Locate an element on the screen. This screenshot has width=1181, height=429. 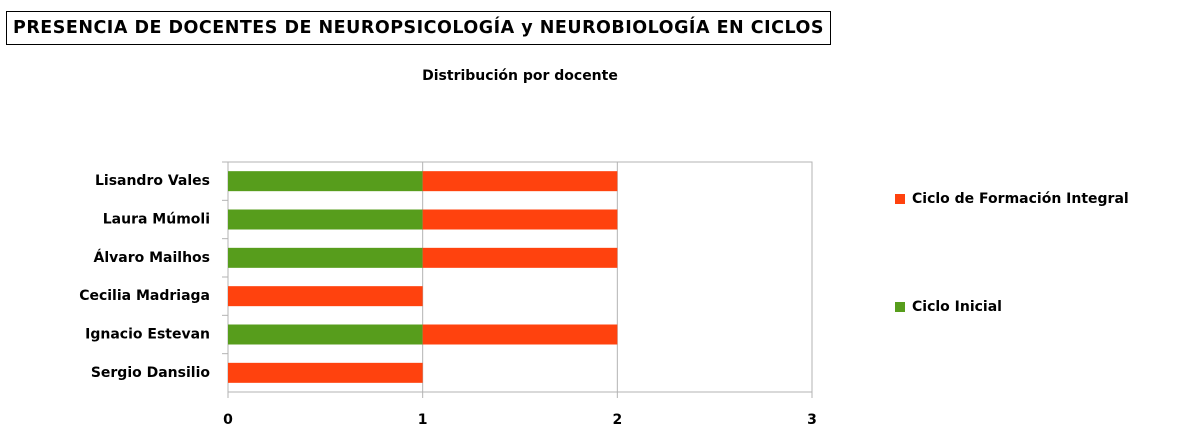
legend-label: Ciclo de Formación Integral is located at coordinates (1020, 199).